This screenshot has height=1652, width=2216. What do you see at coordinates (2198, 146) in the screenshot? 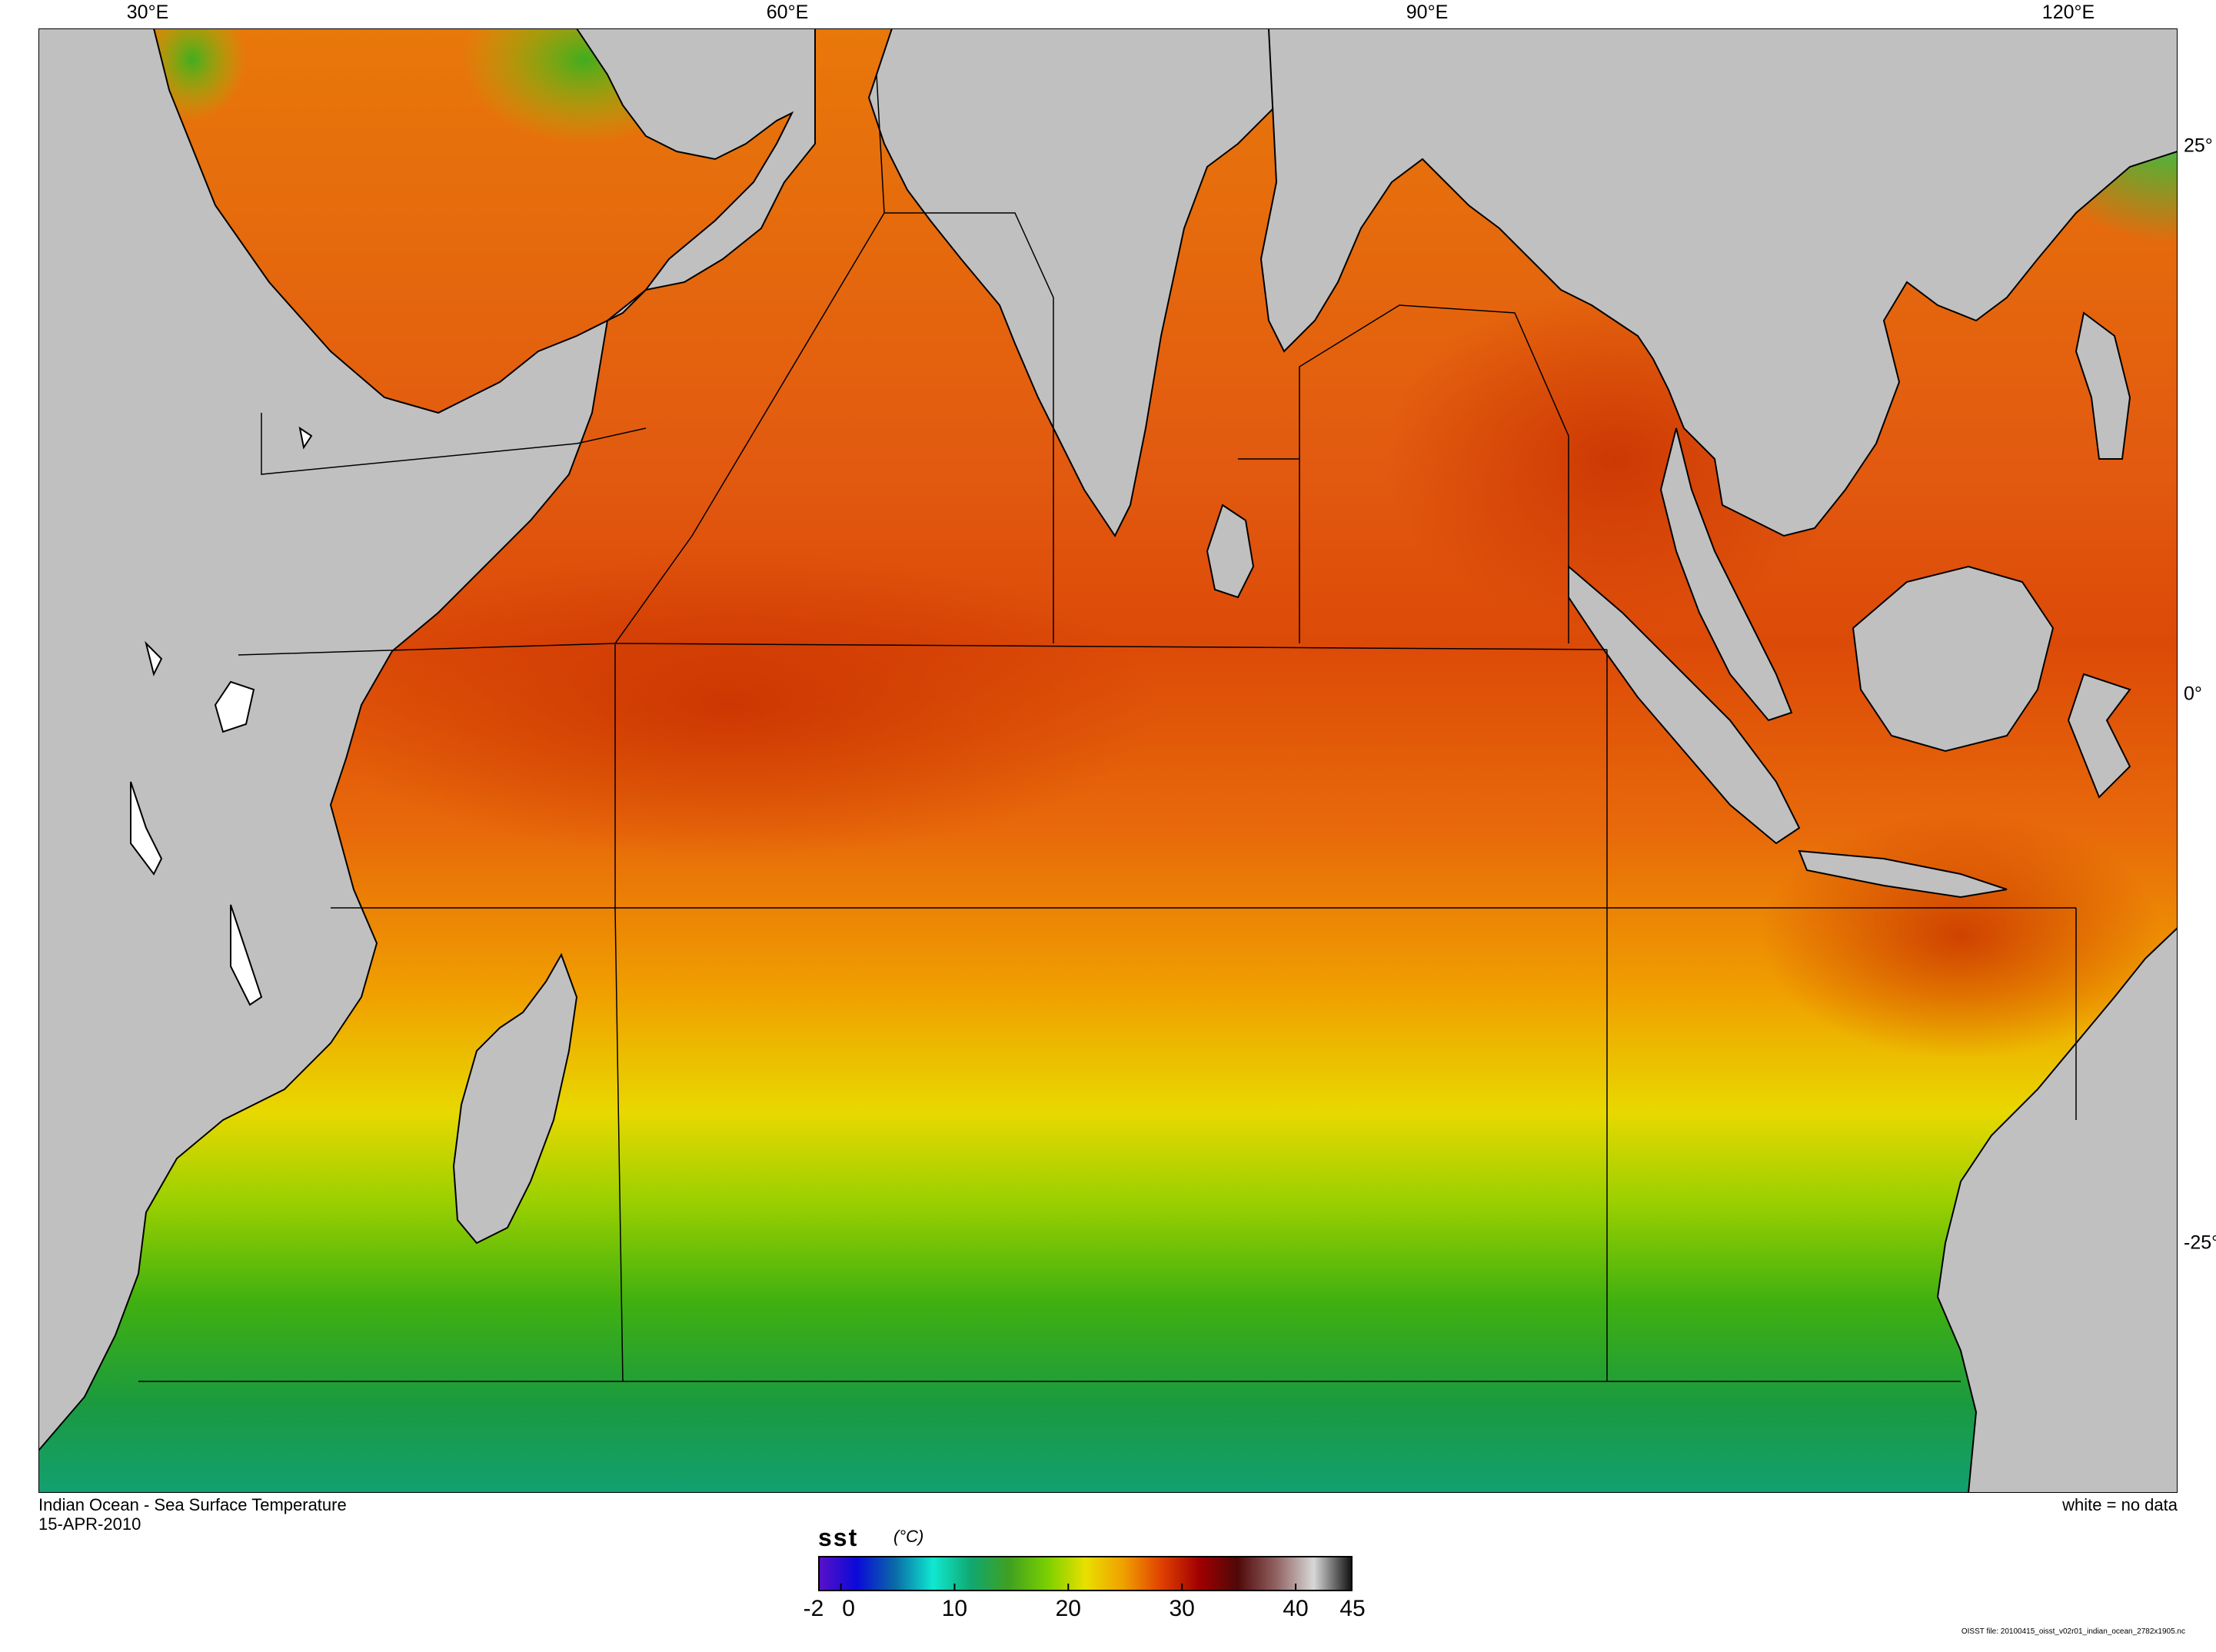
I see `lat-label-25n: 25°` at bounding box center [2198, 146].